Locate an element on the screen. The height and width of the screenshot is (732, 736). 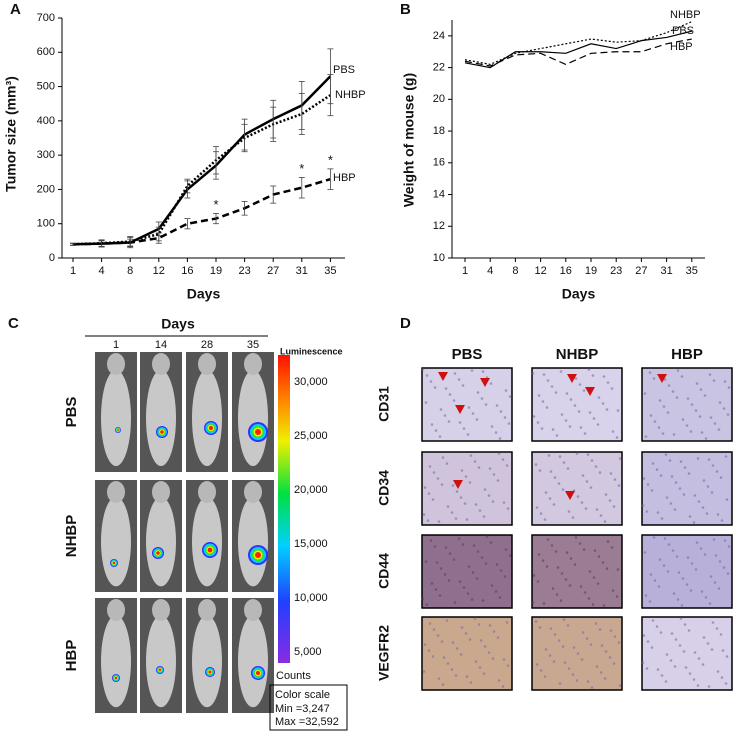
series-label: NHBP is located at coordinates (685, 15).